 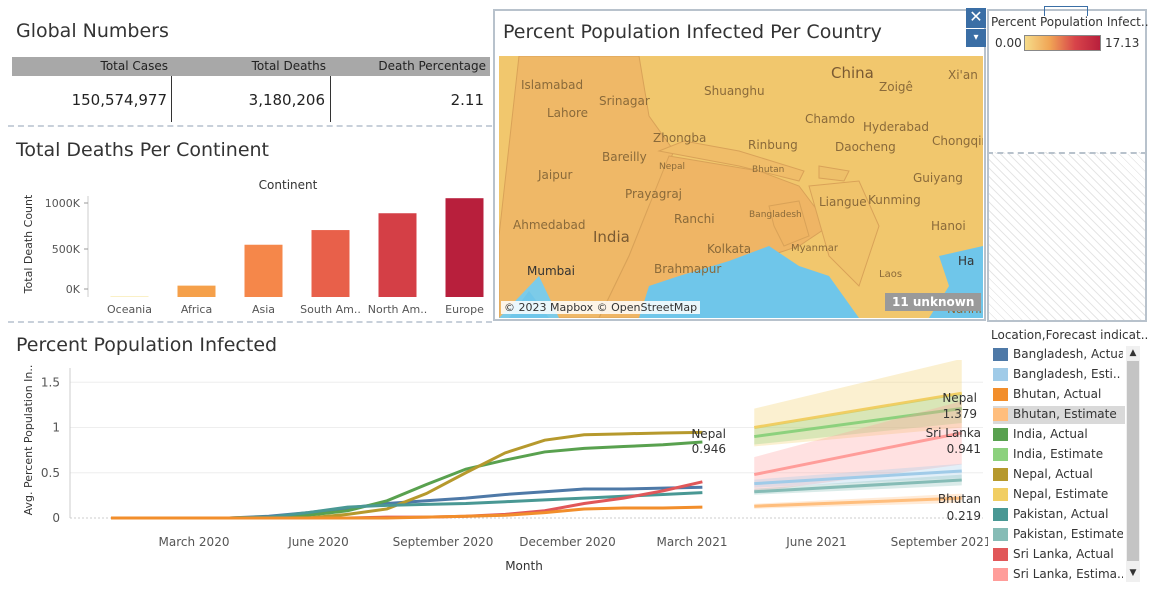 What do you see at coordinates (816, 542) in the screenshot?
I see `x-tick-label: June 2021` at bounding box center [816, 542].